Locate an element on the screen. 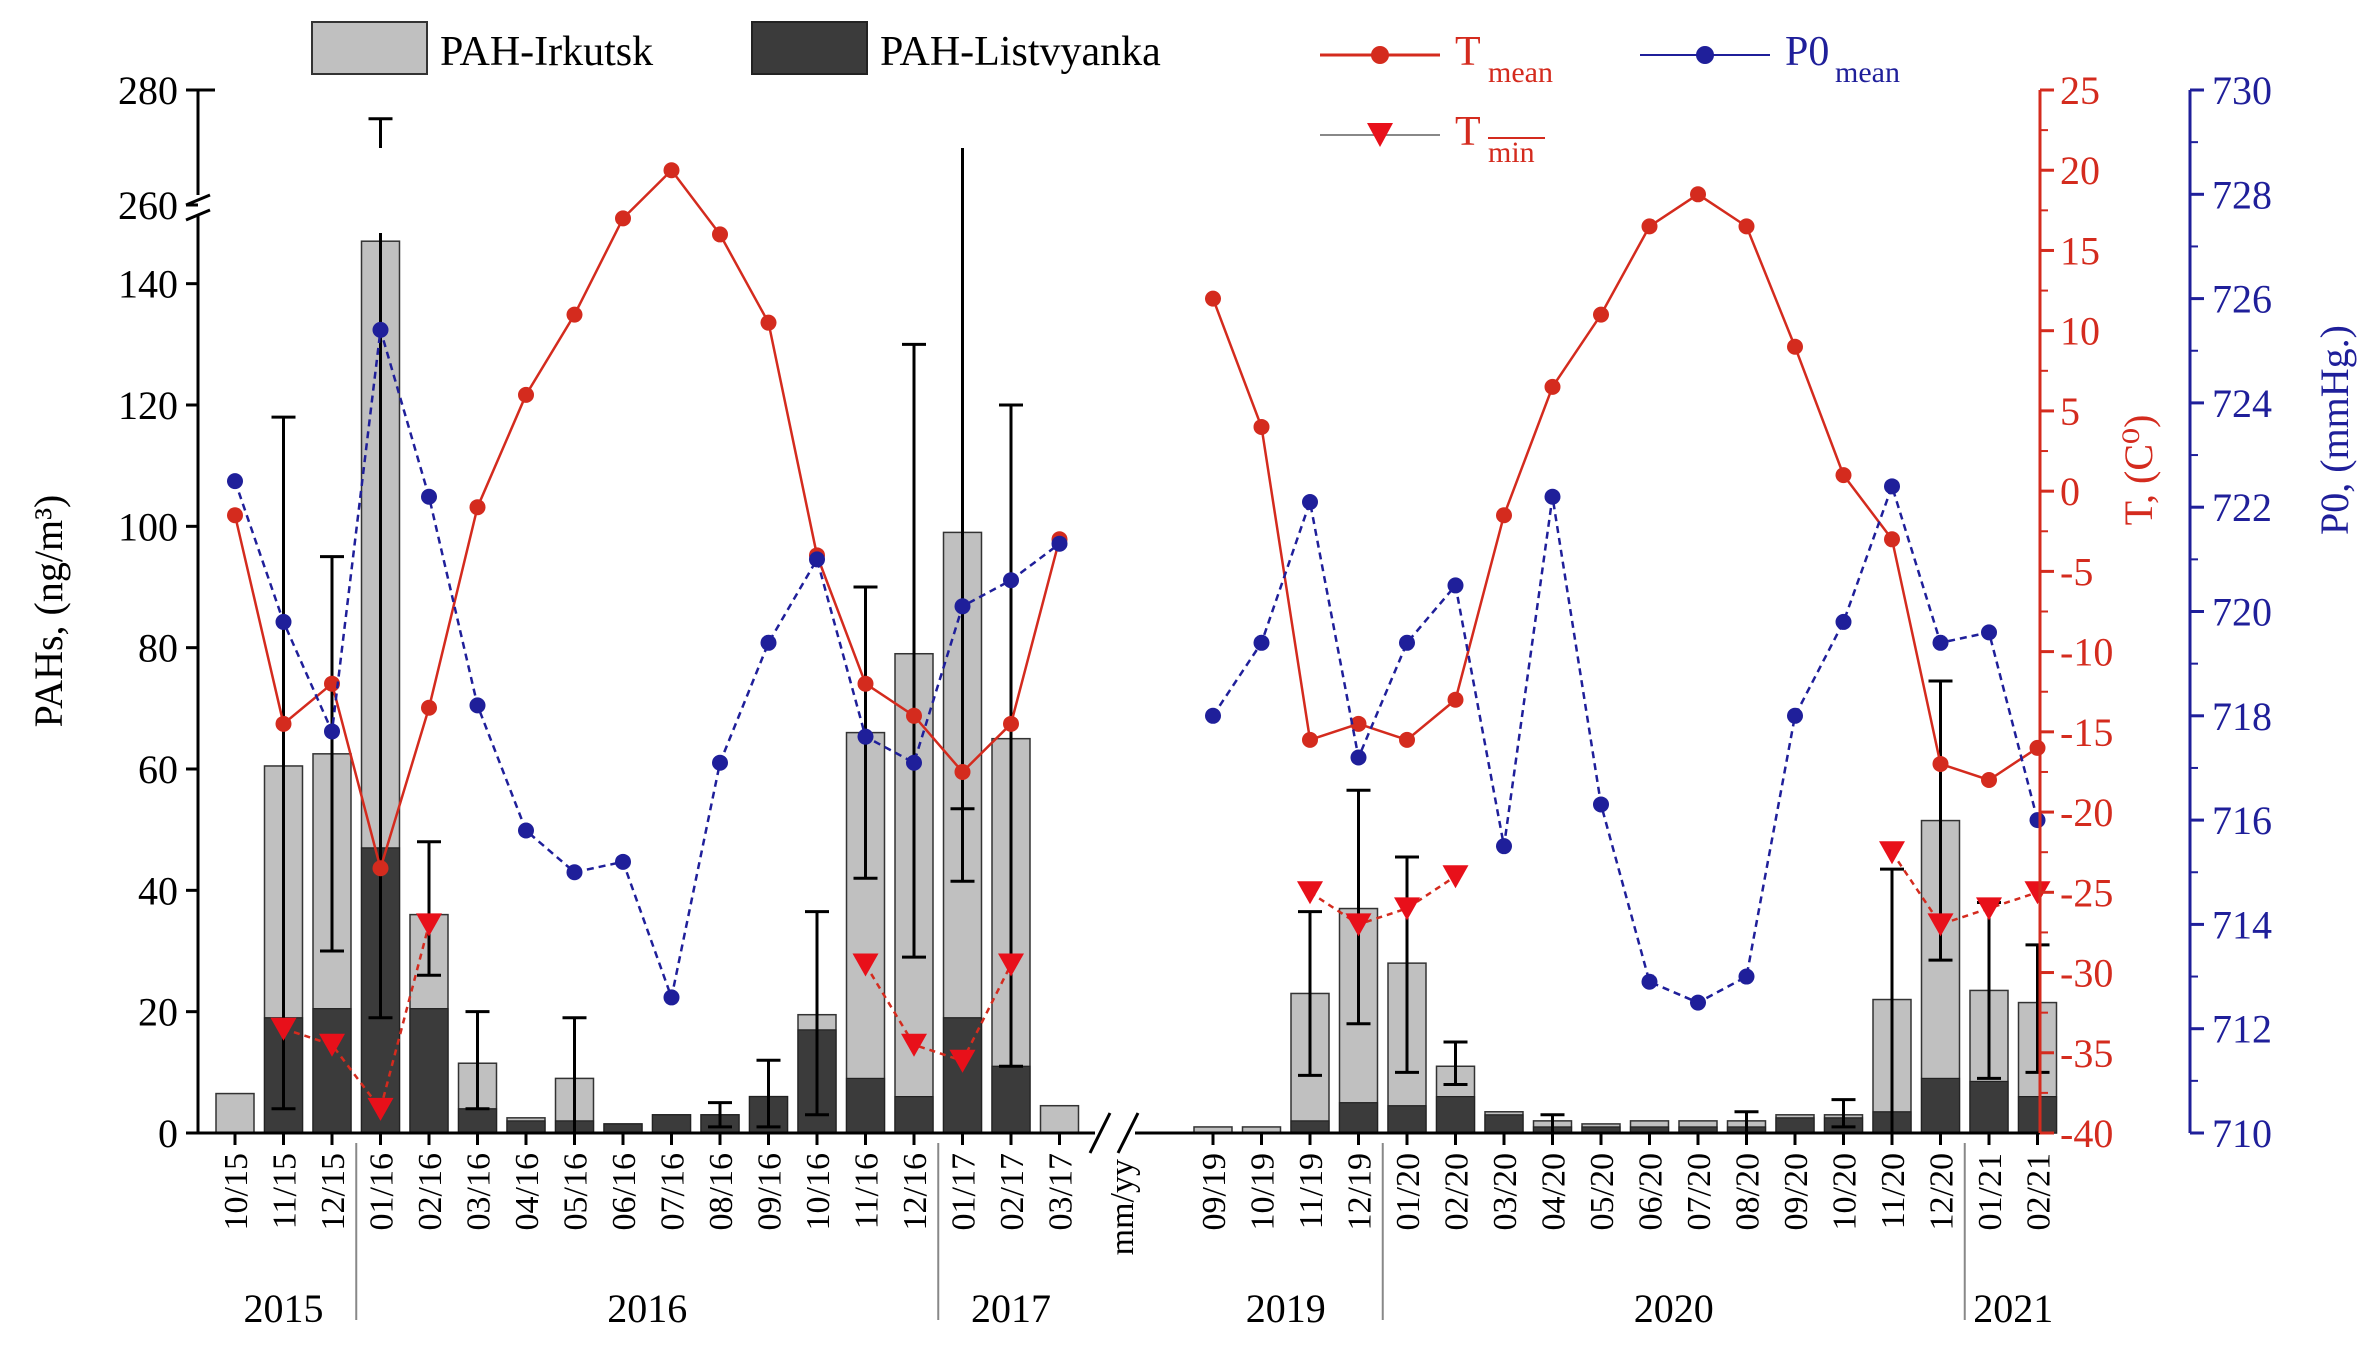 The image size is (2375, 1352). x-tick-label: 10/20 is located at coordinates (1845, 1191).